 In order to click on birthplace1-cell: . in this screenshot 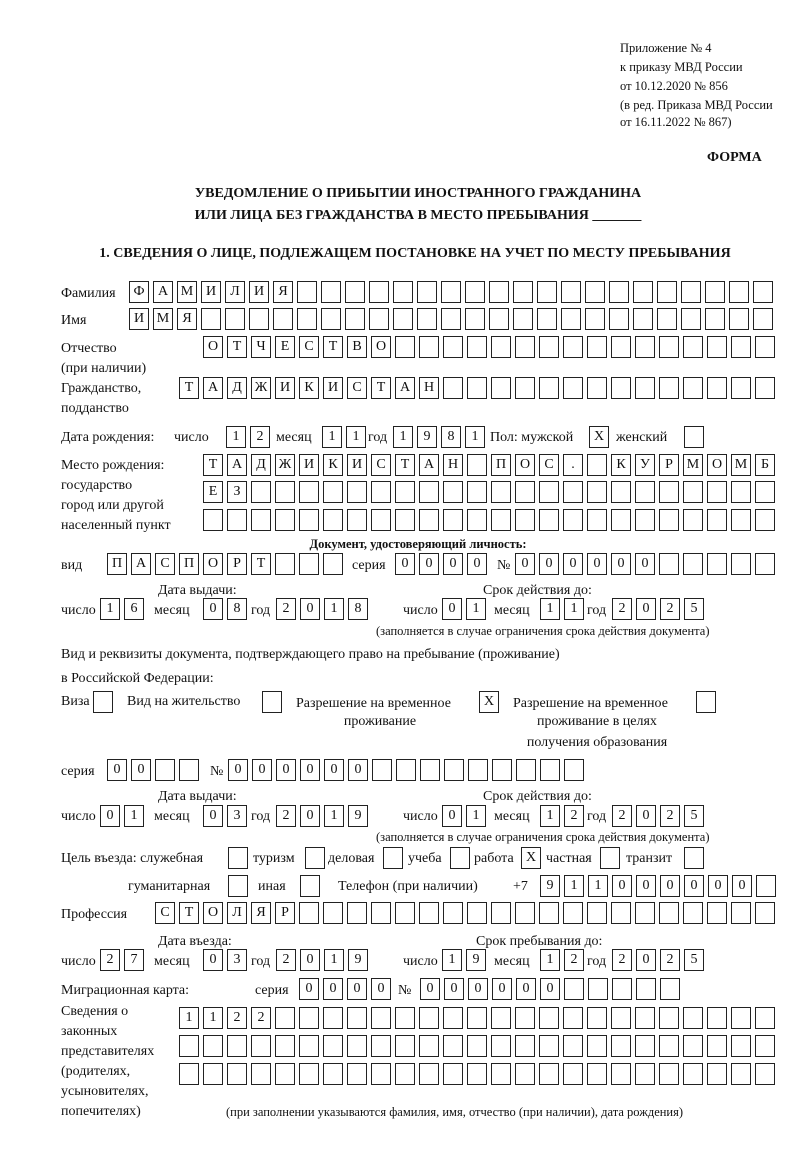, I will do `click(573, 465)`.